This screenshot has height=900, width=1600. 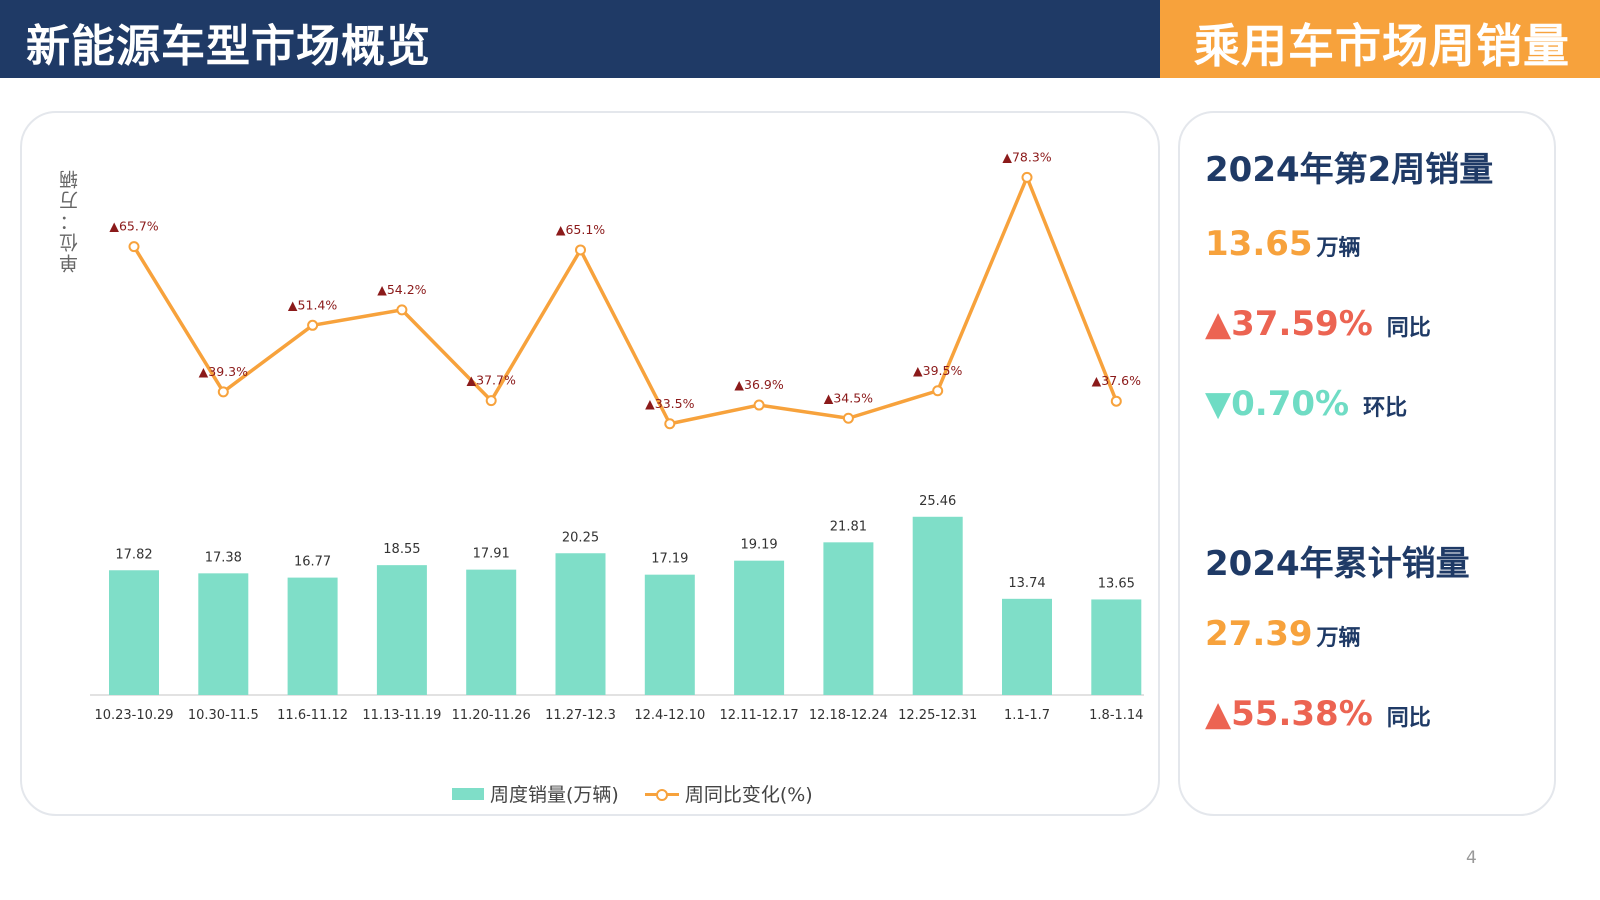 I want to click on x-tick-label-0: 10.23-10.29, so click(x=133, y=715).